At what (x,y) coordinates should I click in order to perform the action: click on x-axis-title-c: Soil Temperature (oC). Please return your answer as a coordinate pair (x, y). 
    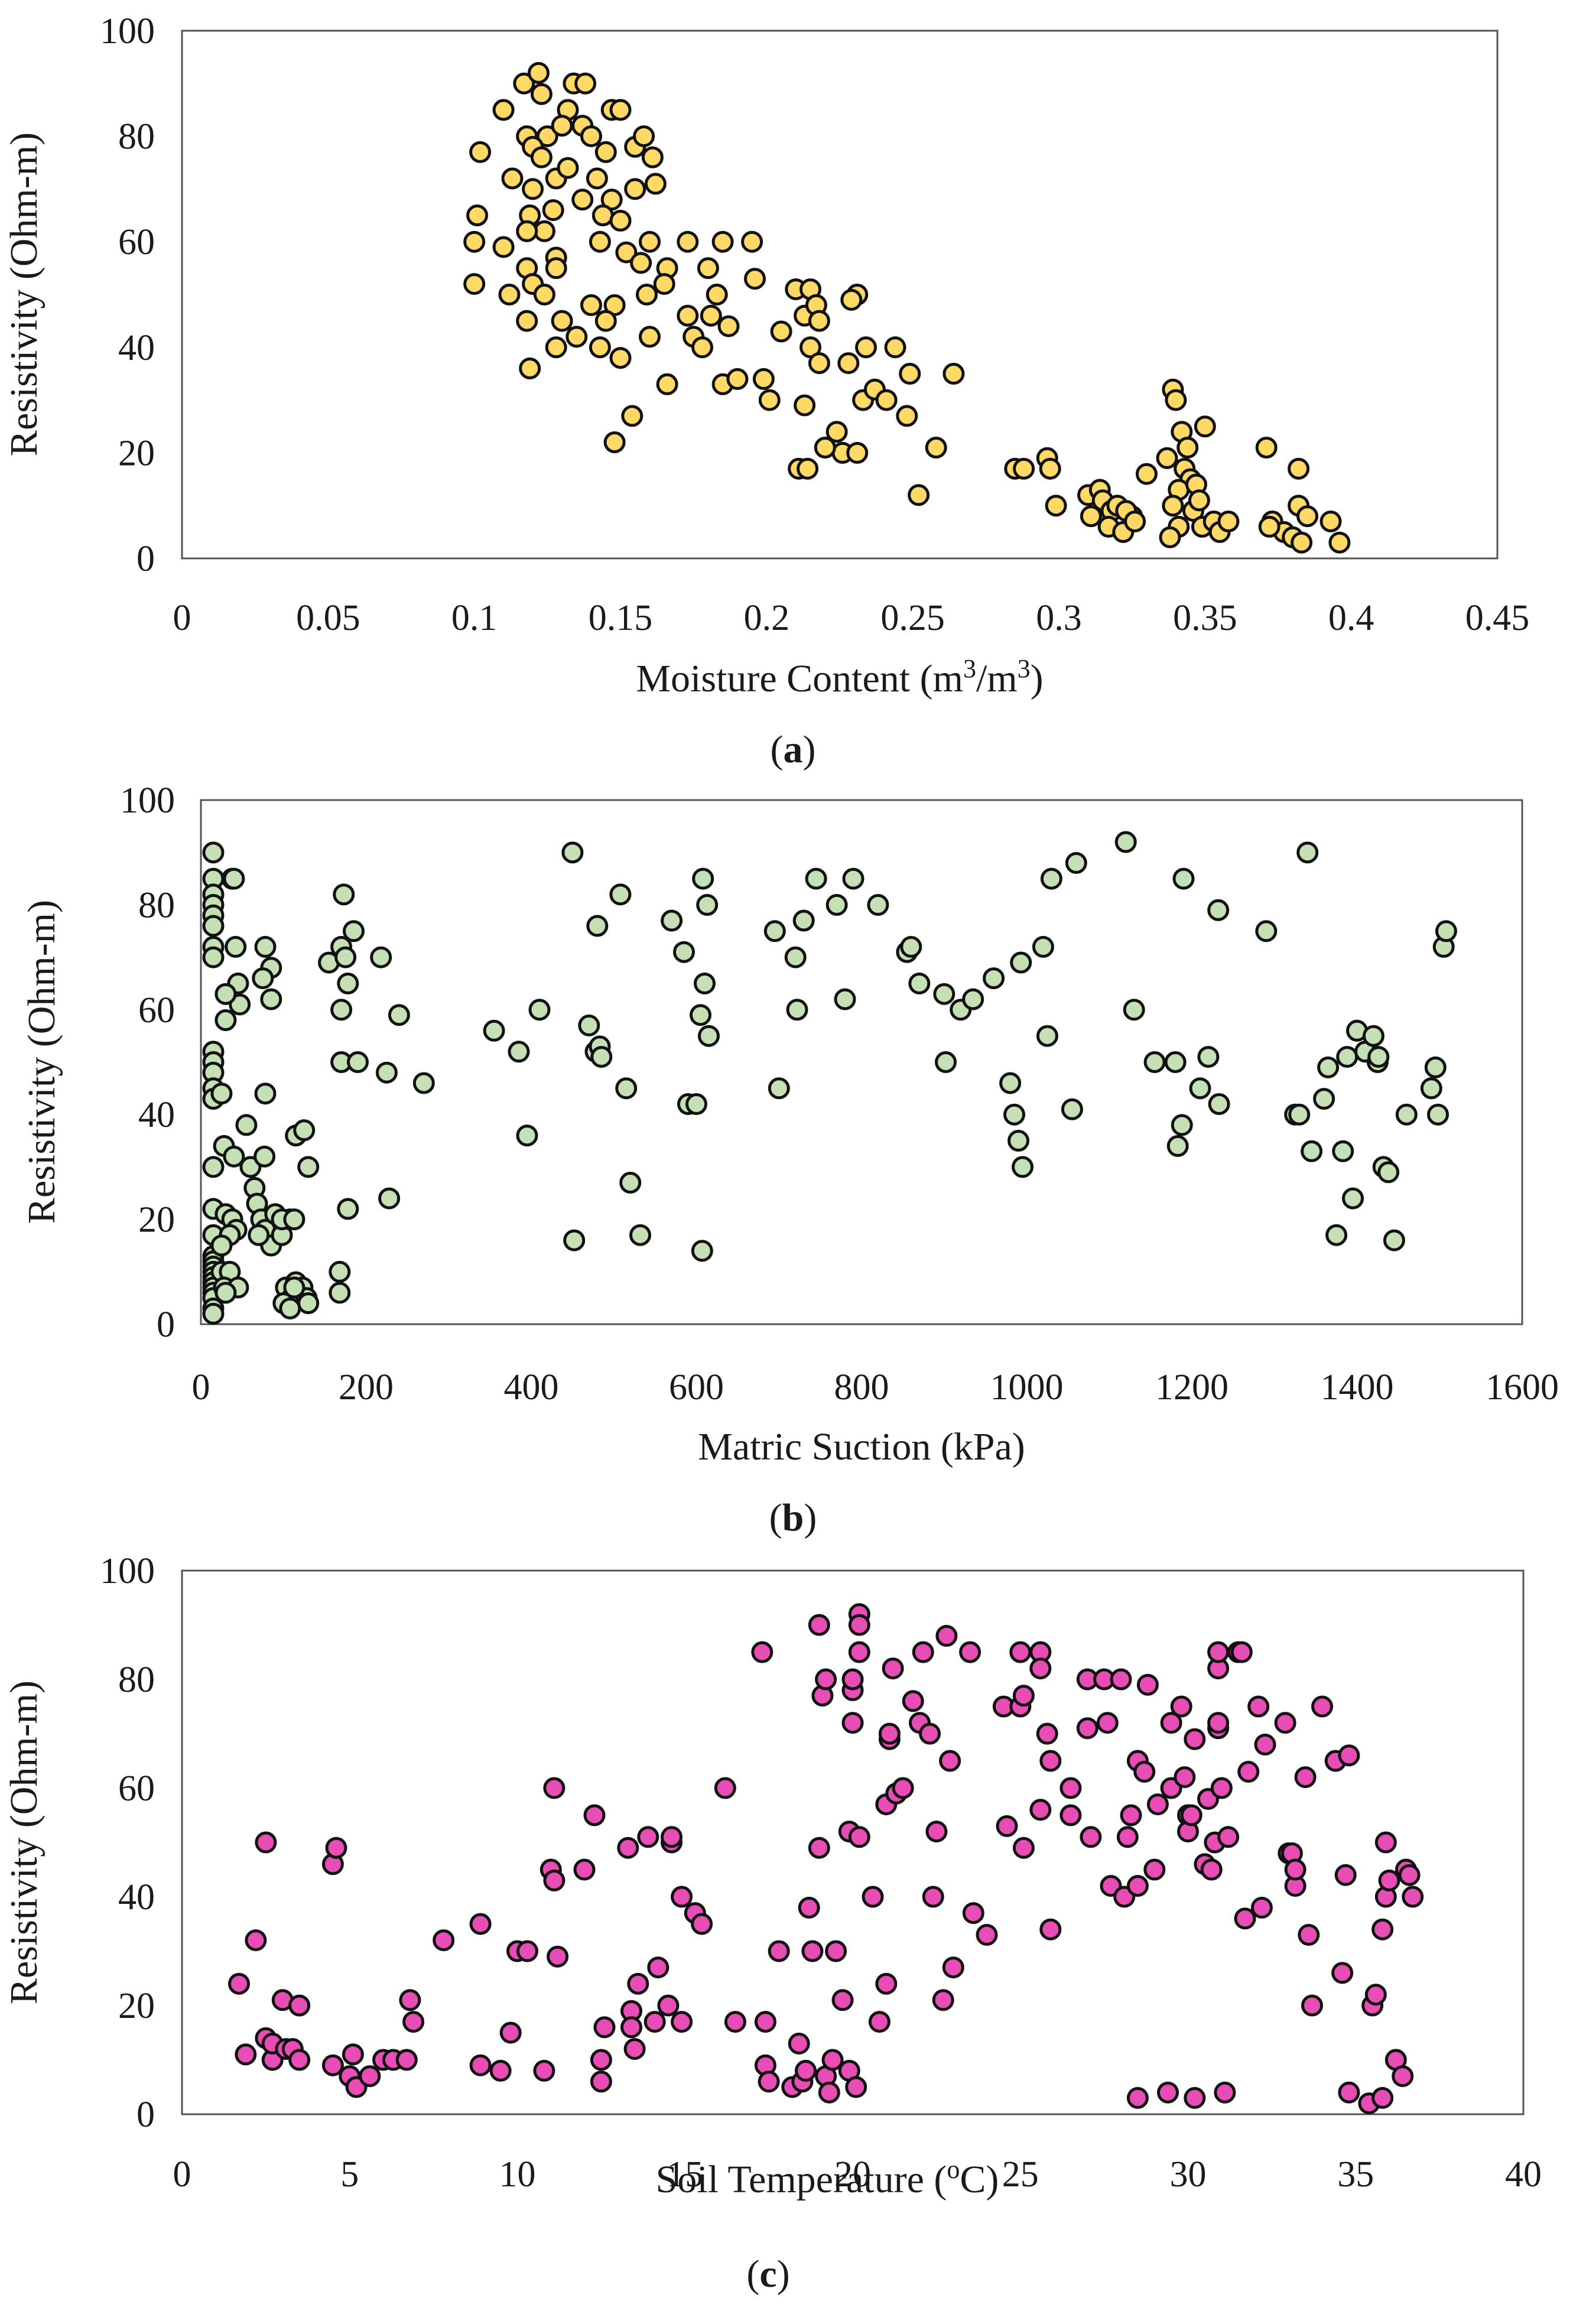
    Looking at the image, I should click on (828, 2178).